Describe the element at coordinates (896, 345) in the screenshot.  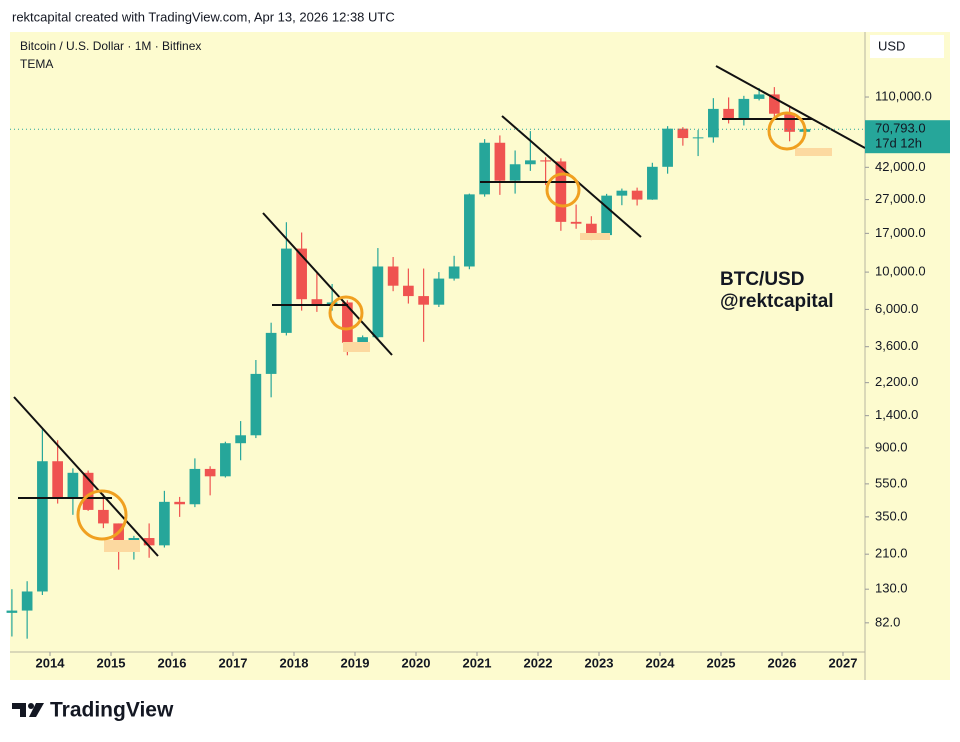
I see `y-tick-label: 3,600.0` at that location.